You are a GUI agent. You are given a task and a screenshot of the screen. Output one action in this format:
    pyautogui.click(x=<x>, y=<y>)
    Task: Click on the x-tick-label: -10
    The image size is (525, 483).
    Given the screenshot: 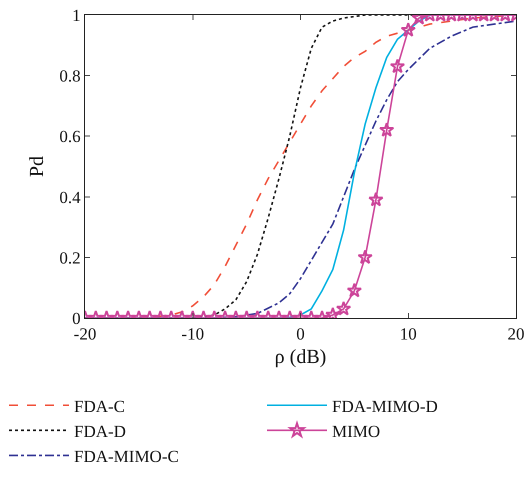 What is the action you would take?
    pyautogui.click(x=192, y=334)
    